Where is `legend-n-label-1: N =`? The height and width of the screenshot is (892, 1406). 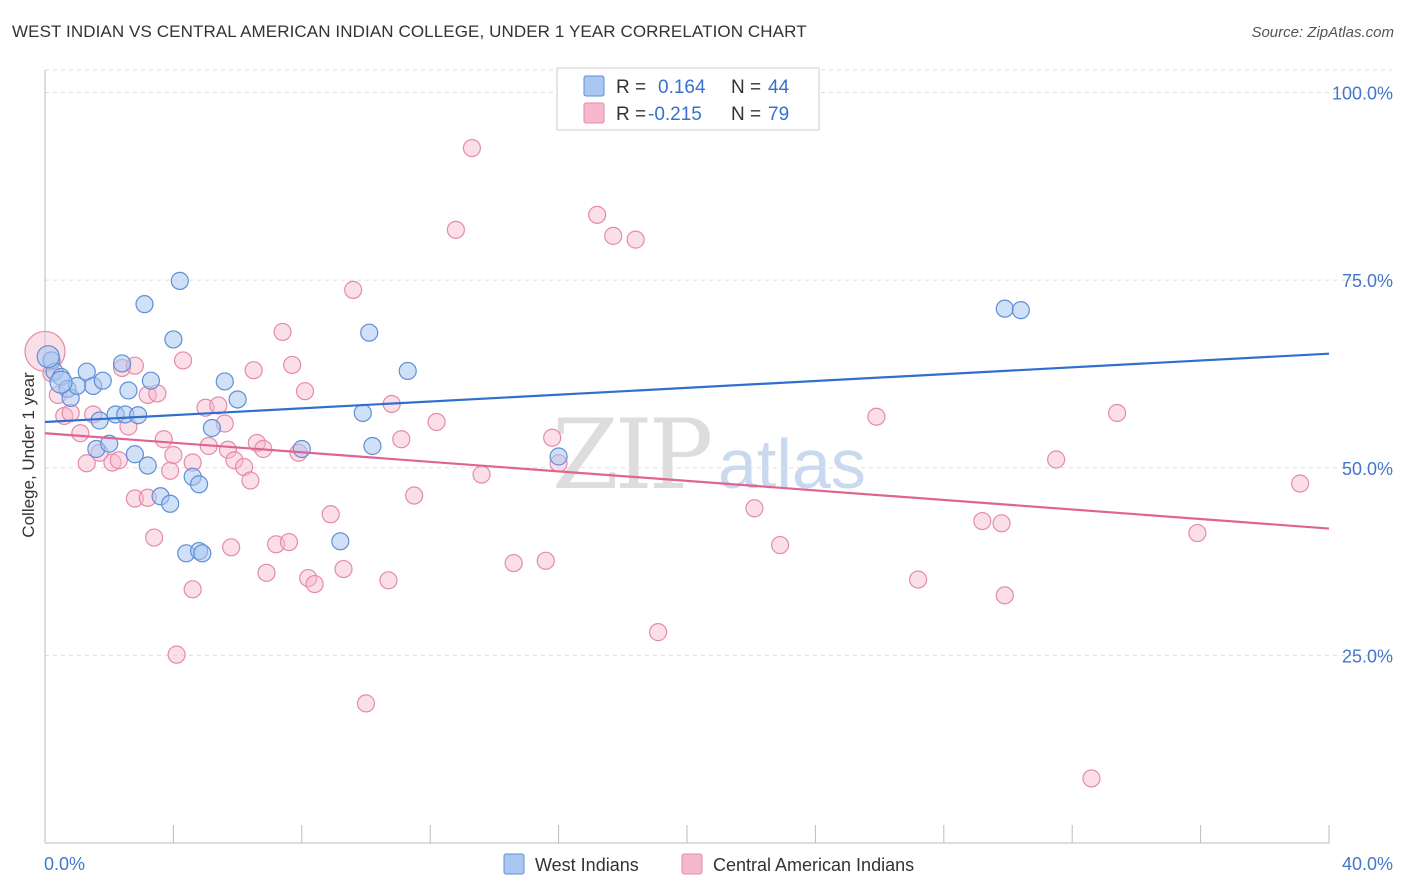
legend-n-label-1: N = is located at coordinates (746, 87).